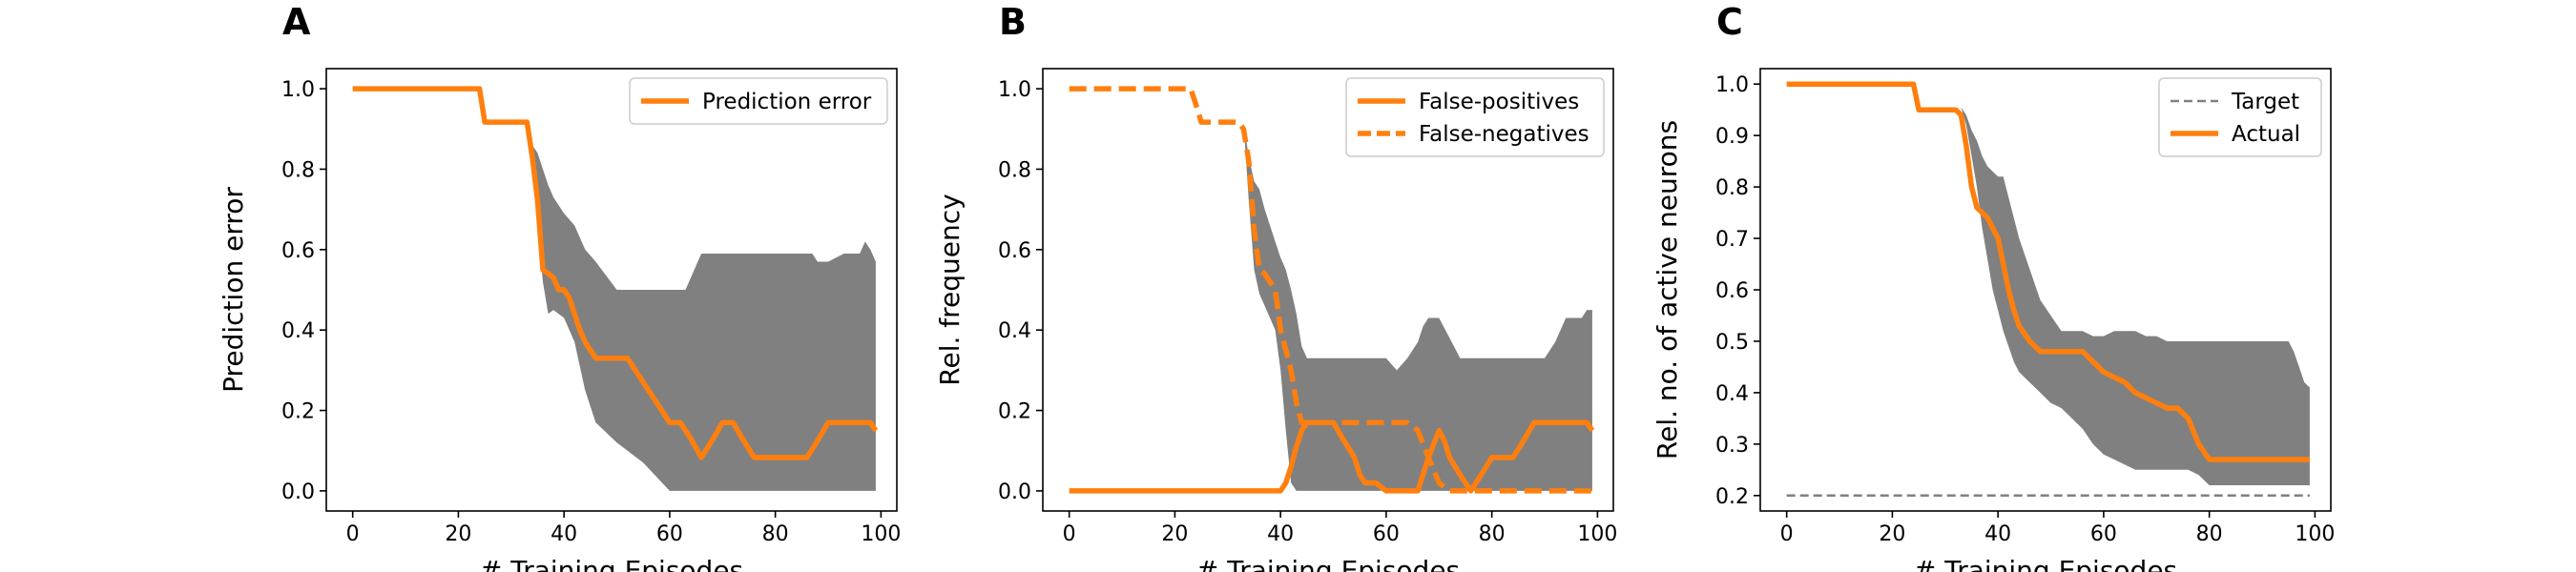  What do you see at coordinates (1732, 240) in the screenshot?
I see `y-tick-label: 0.7` at bounding box center [1732, 240].